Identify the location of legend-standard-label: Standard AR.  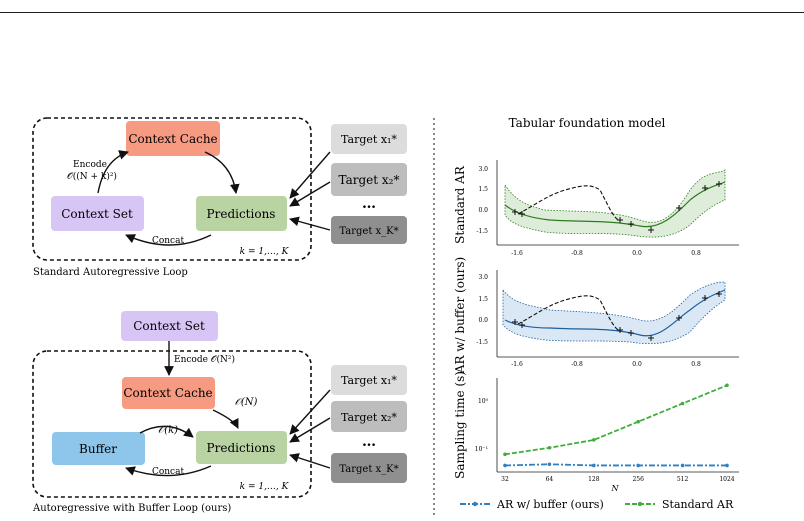
(698, 504).